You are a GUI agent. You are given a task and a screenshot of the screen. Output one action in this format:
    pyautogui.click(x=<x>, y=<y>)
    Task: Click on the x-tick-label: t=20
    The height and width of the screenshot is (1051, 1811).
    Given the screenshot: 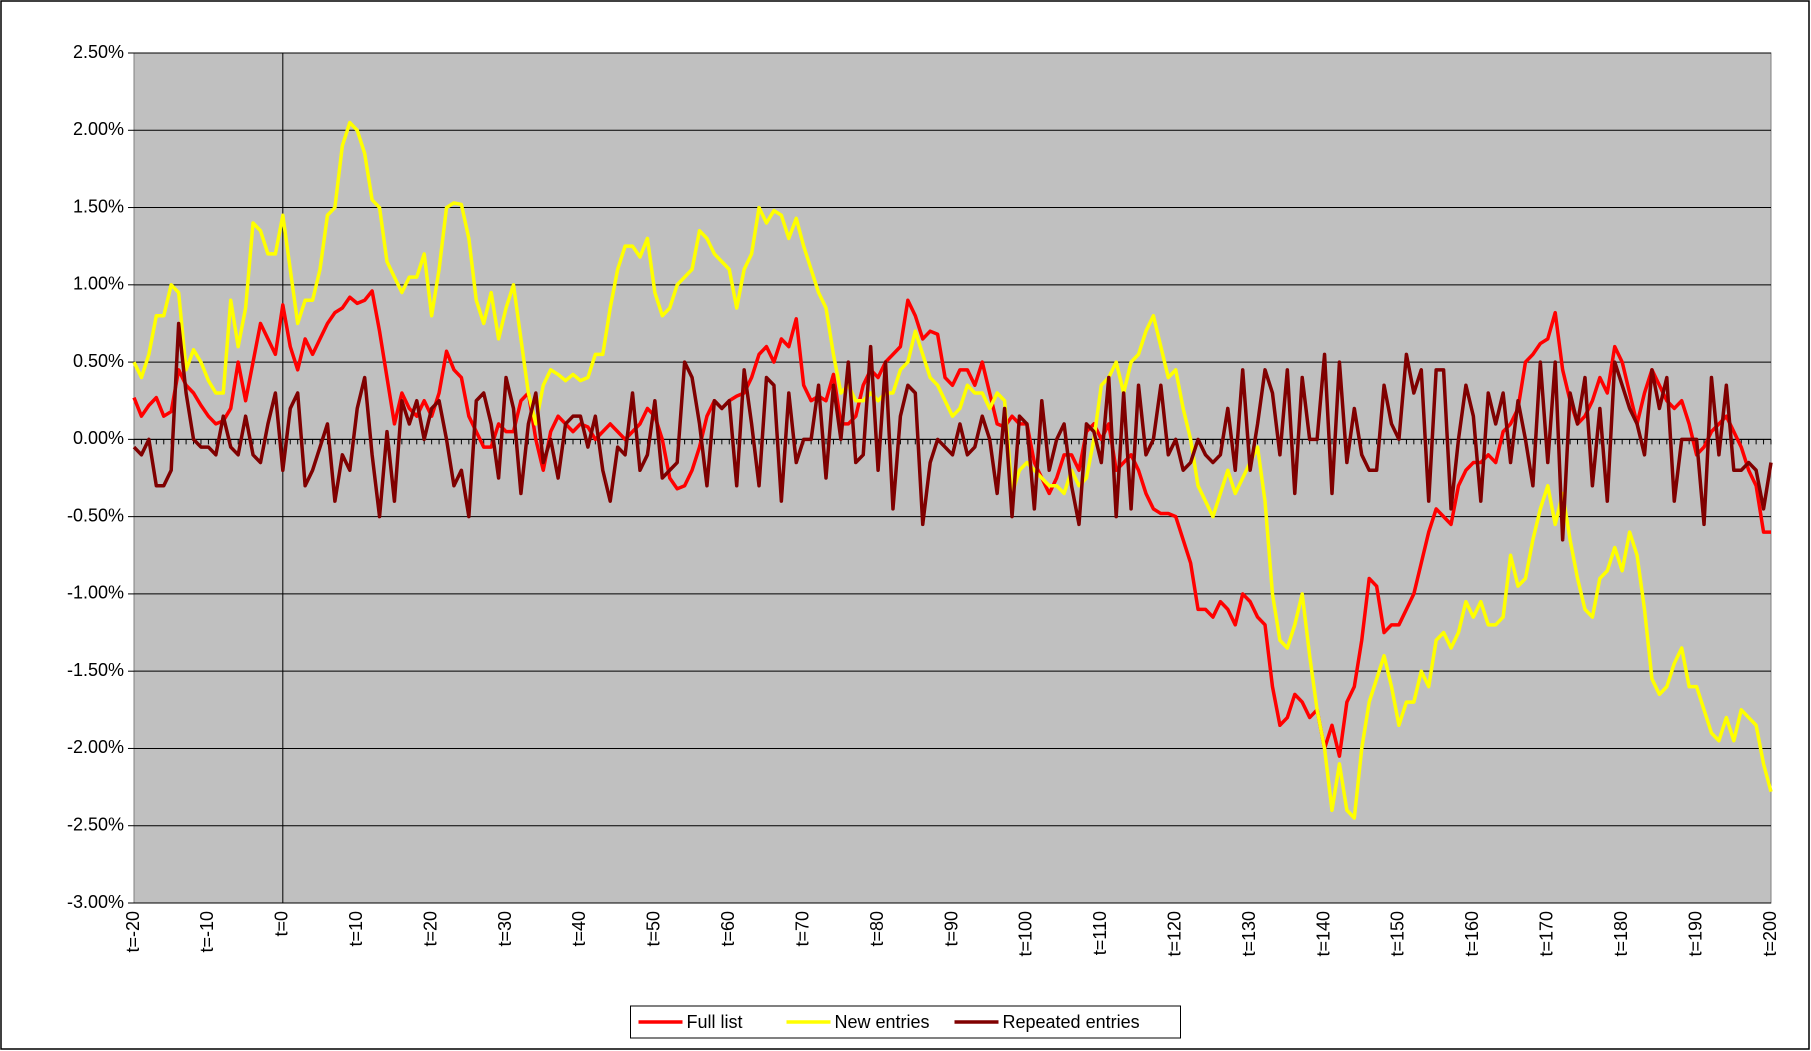 What is the action you would take?
    pyautogui.click(x=430, y=929)
    